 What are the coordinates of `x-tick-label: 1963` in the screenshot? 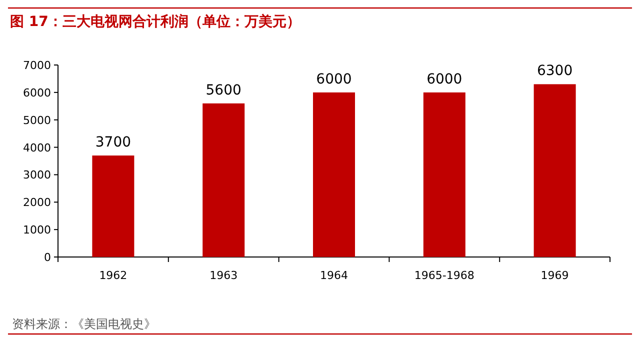 It's located at (224, 275).